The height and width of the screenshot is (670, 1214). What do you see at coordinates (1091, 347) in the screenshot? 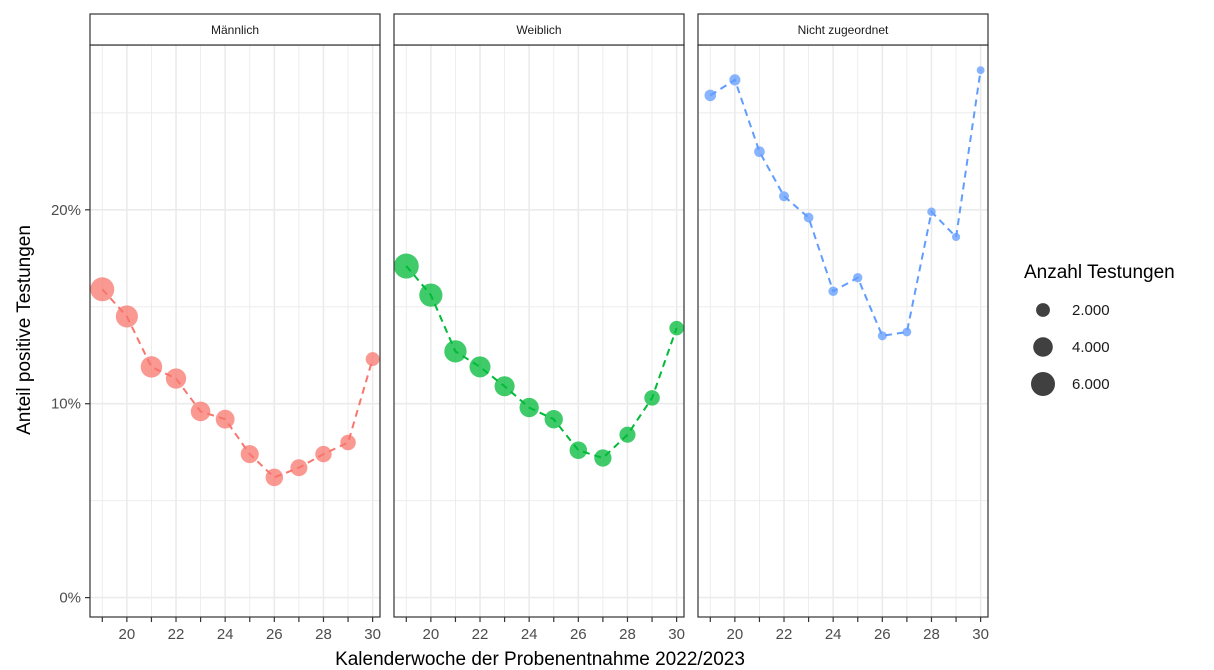
I see `legend-label: 4.000` at bounding box center [1091, 347].